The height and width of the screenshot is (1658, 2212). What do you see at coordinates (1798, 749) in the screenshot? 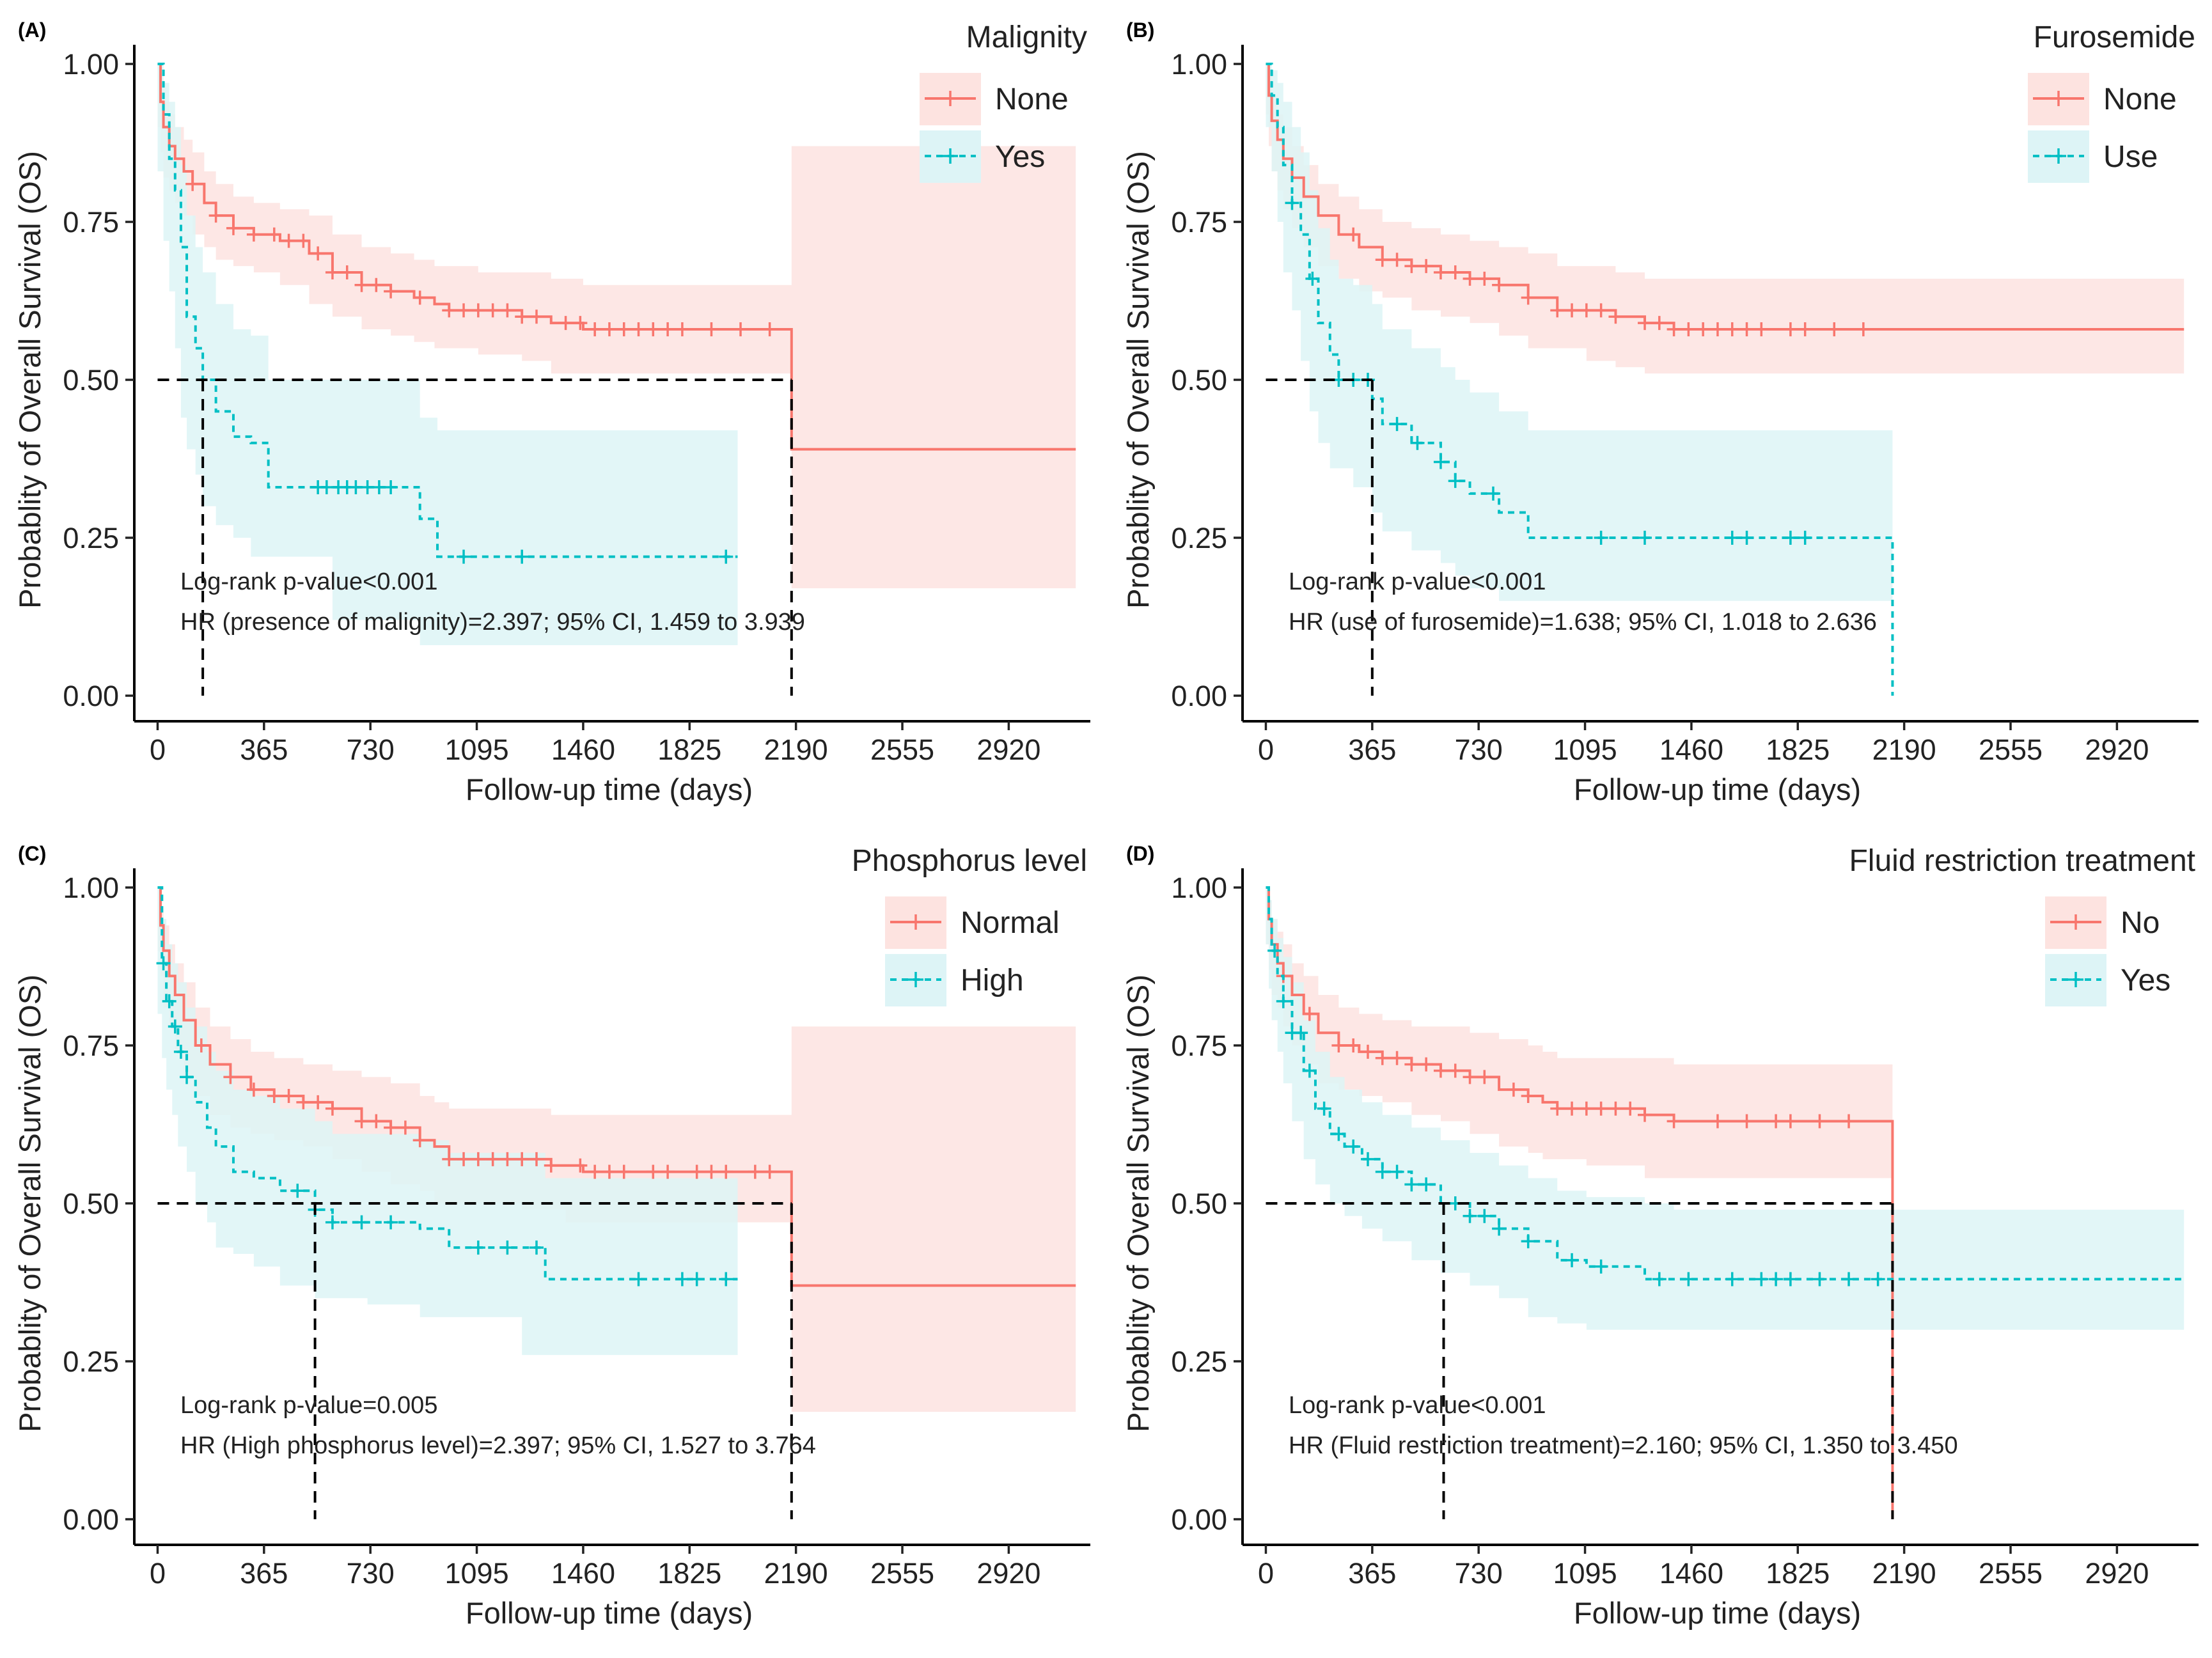
I see `x-tick-label: 1825` at bounding box center [1798, 749].